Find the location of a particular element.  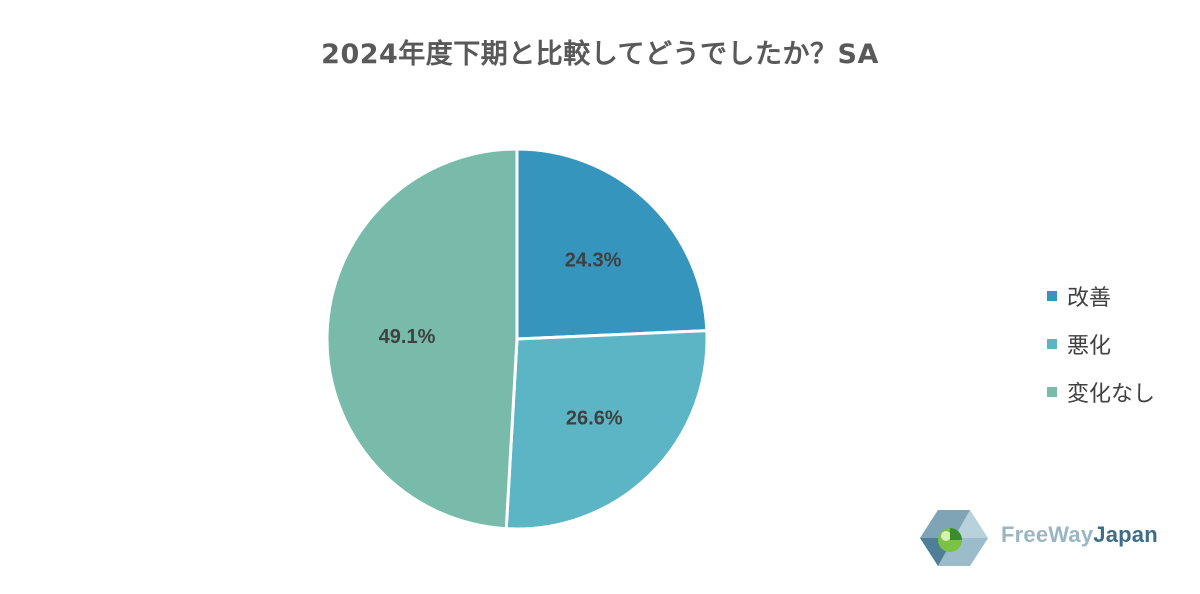

legend-item-akka: 悪化 is located at coordinates (1101, 344).